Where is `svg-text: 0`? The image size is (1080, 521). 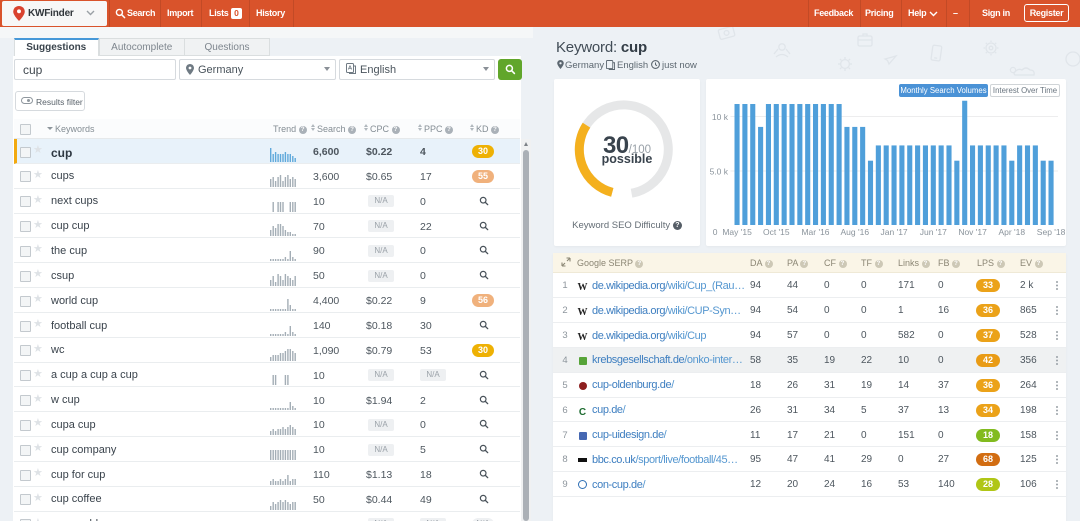 svg-text: 0 is located at coordinates (715, 232).